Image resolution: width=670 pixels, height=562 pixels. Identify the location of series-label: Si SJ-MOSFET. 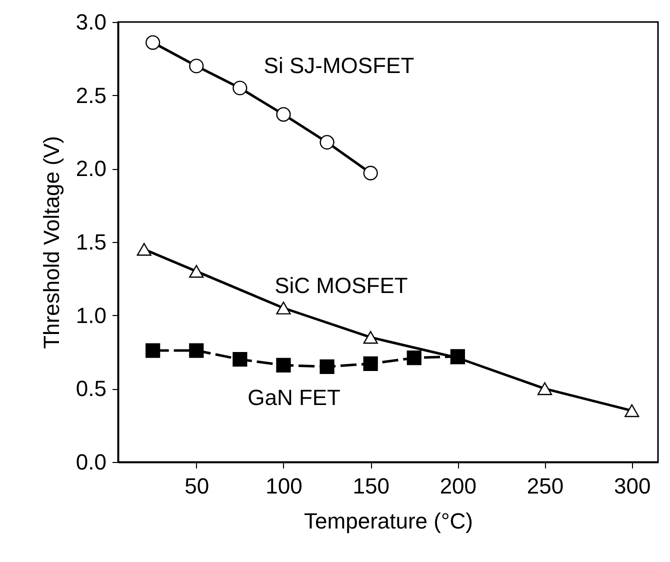
(339, 65).